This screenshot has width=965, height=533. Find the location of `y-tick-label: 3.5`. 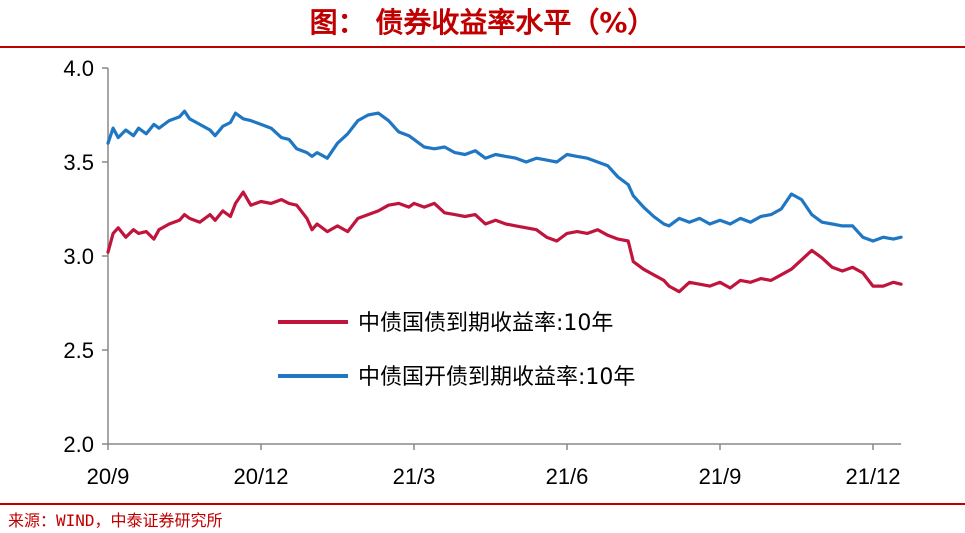

y-tick-label: 3.5 is located at coordinates (78, 162).